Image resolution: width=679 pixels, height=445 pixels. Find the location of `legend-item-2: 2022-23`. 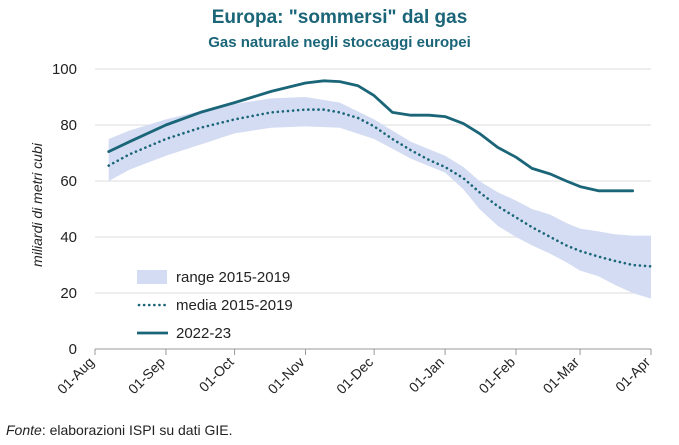

legend-item-2: 2022-23 is located at coordinates (184, 333).